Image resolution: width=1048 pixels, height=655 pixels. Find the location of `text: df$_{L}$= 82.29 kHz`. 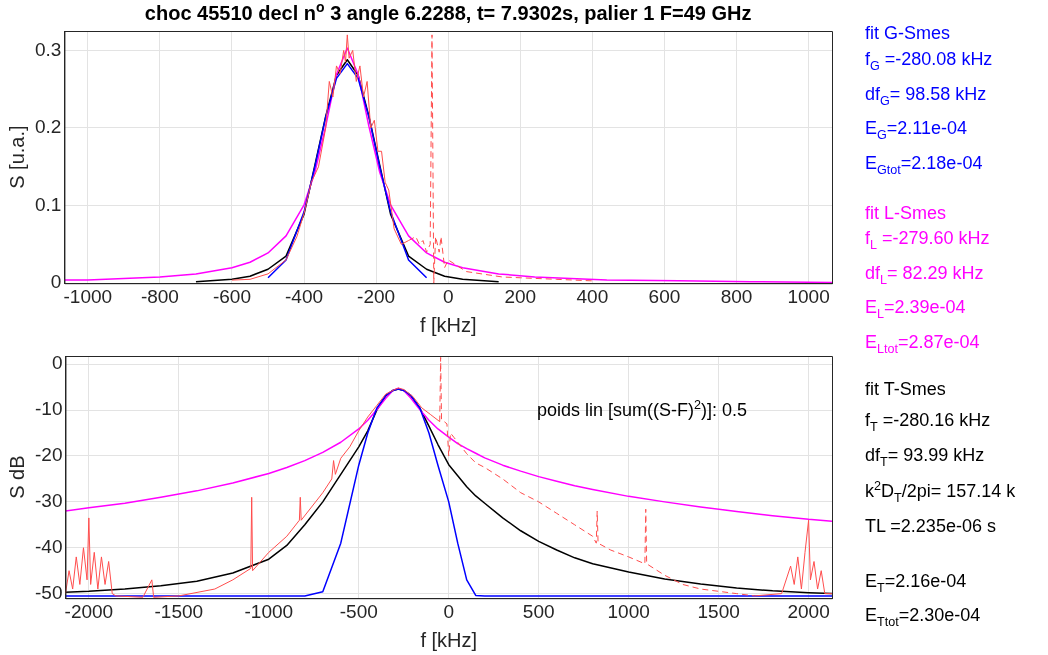

text: df$_{L}$= 82.29 kHz is located at coordinates (924, 274).